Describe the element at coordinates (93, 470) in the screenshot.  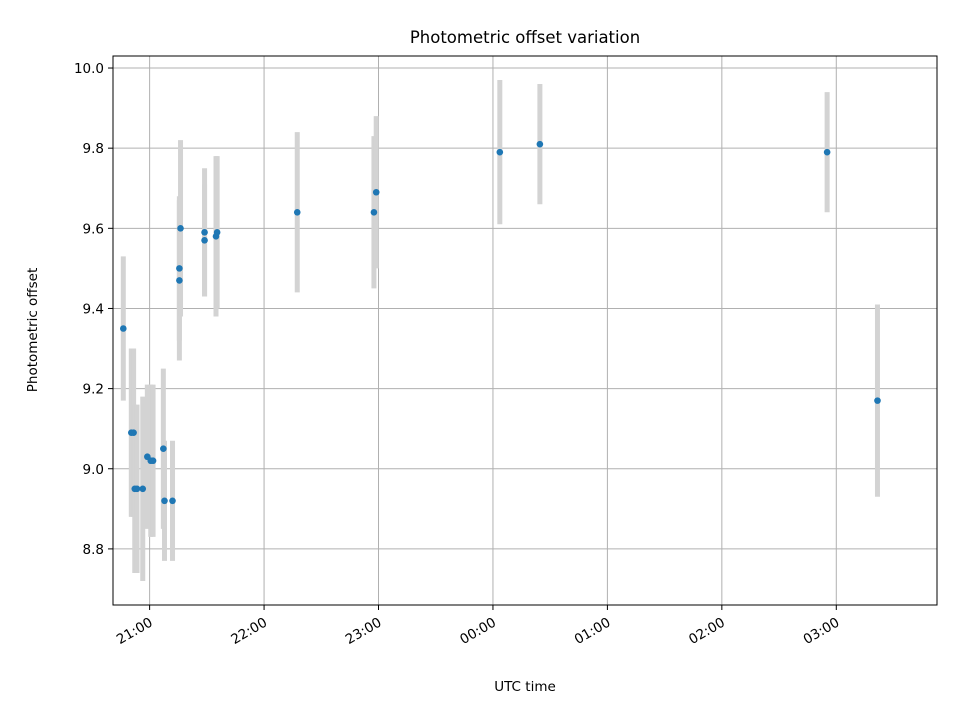
I see `y-tick-label: 9.0` at that location.